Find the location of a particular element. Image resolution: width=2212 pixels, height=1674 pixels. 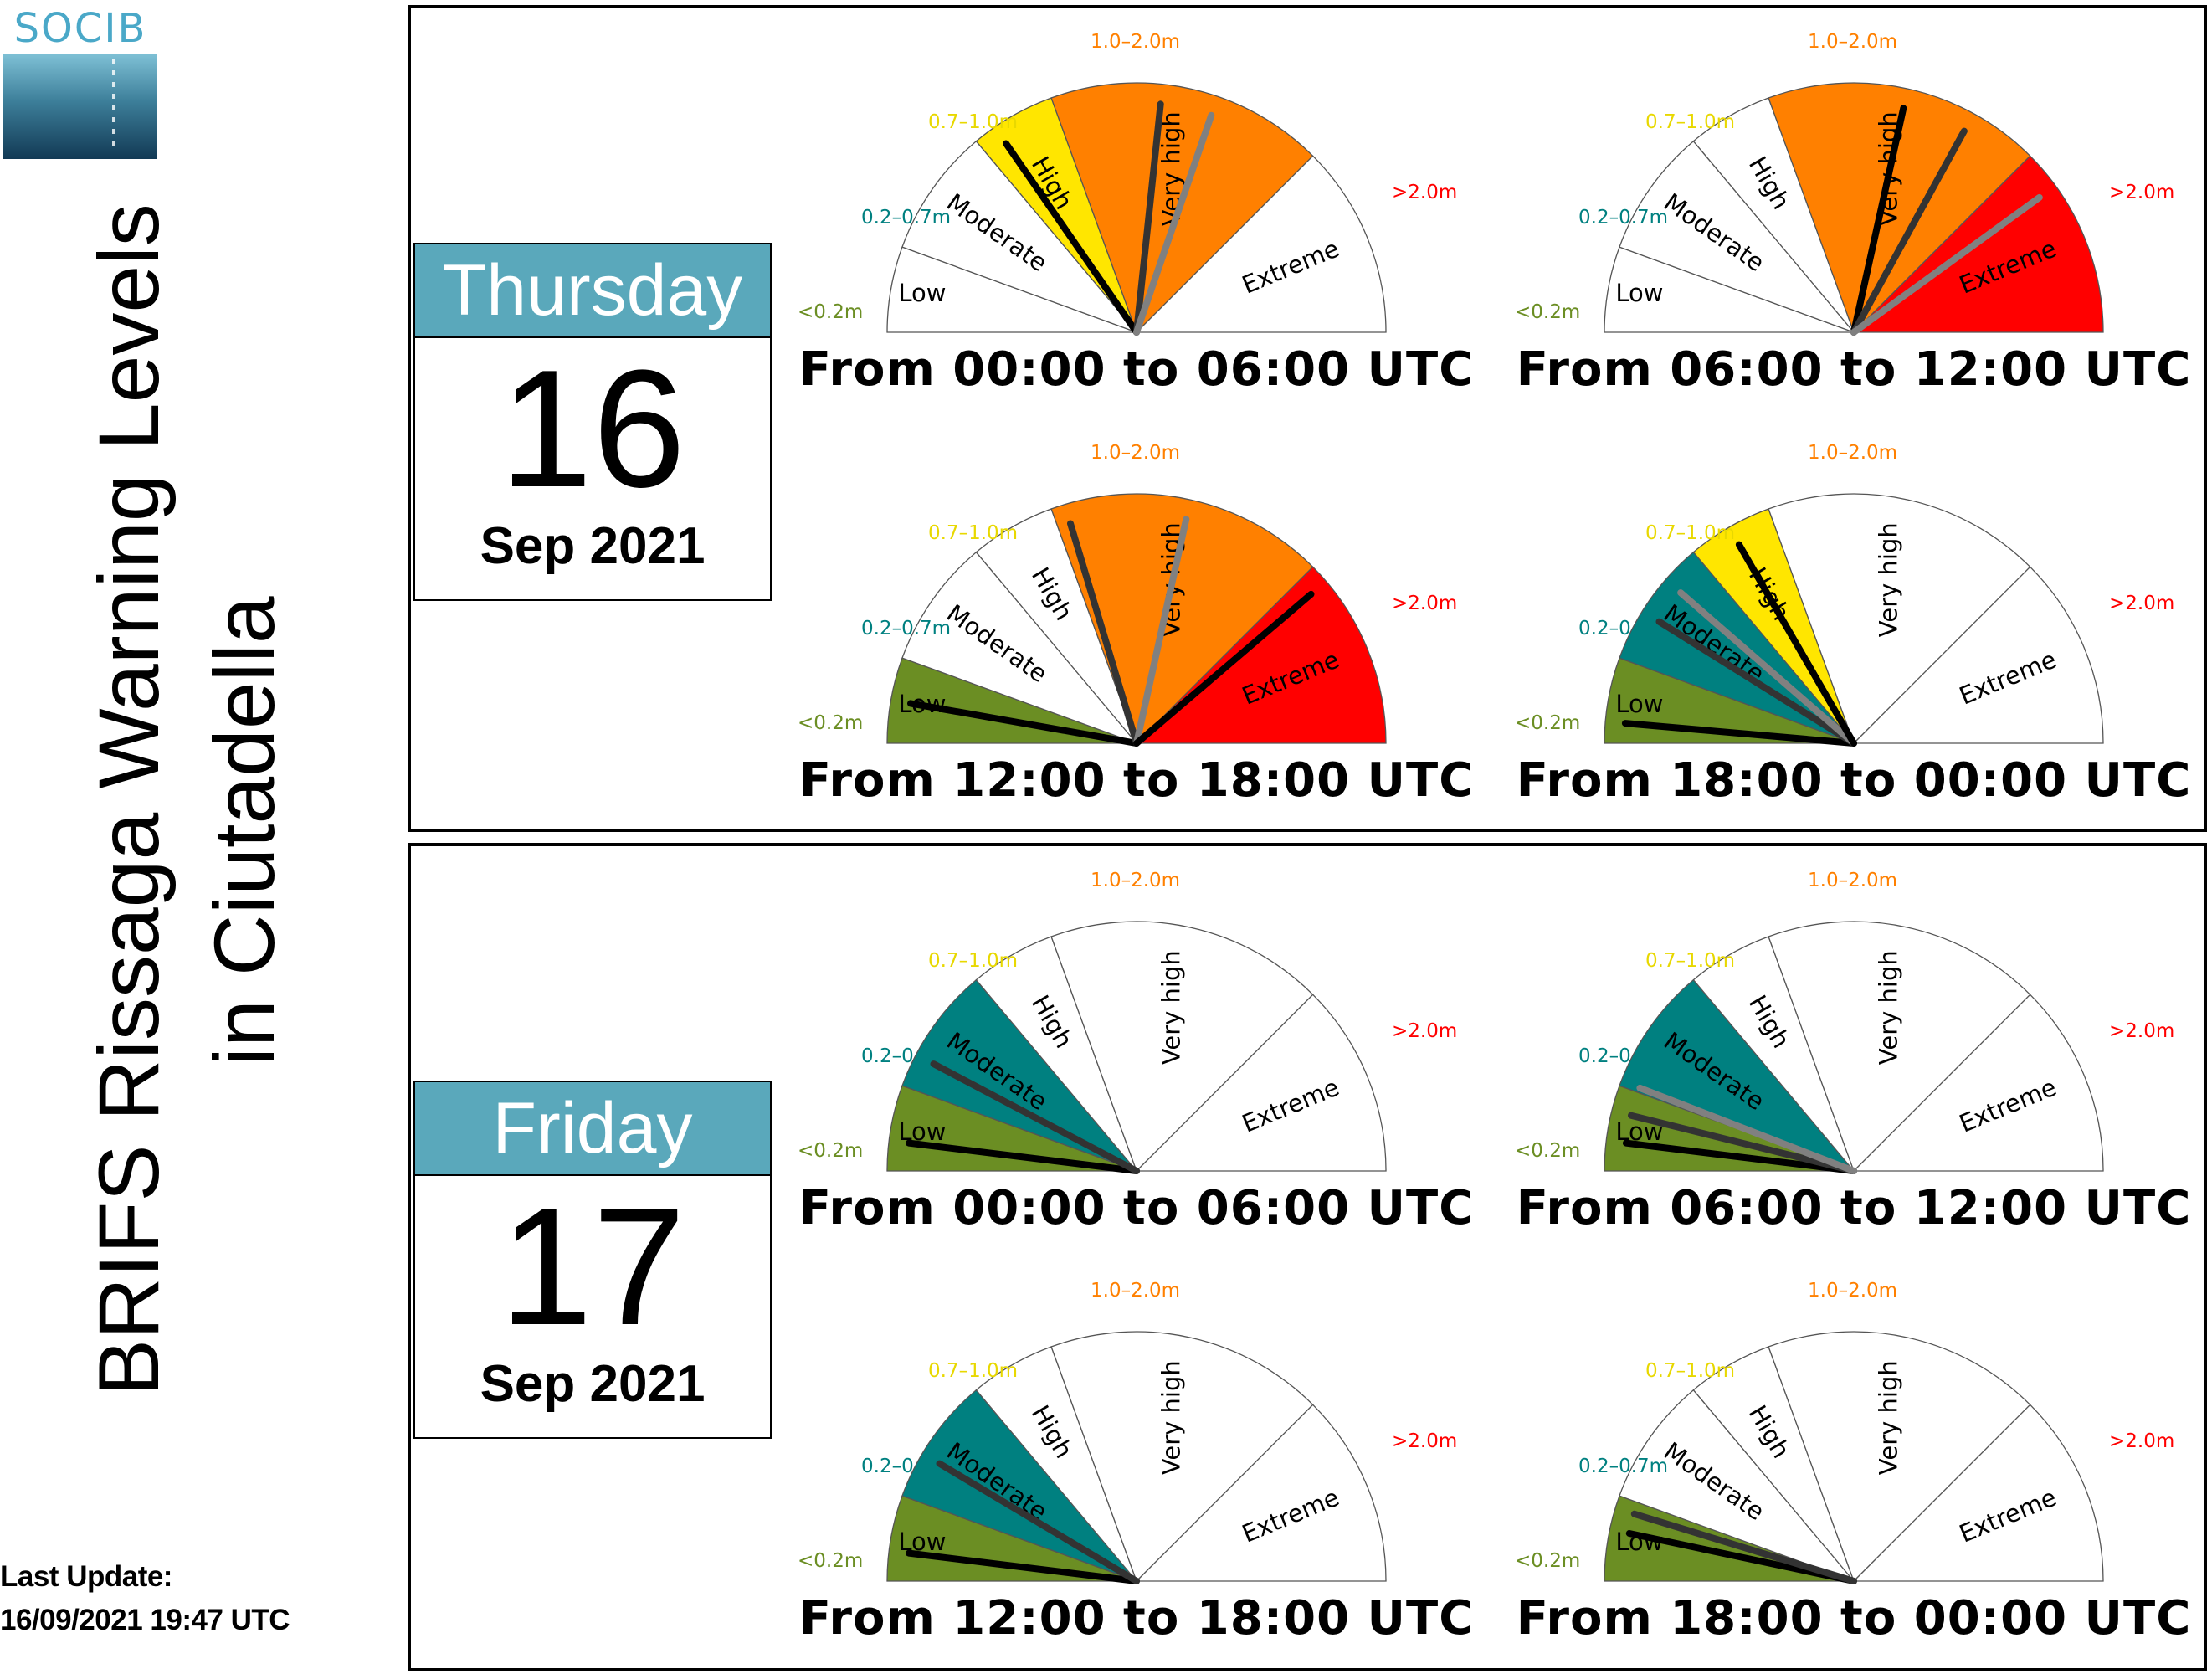

calendar-month: Sep 2021 is located at coordinates (593, 546).